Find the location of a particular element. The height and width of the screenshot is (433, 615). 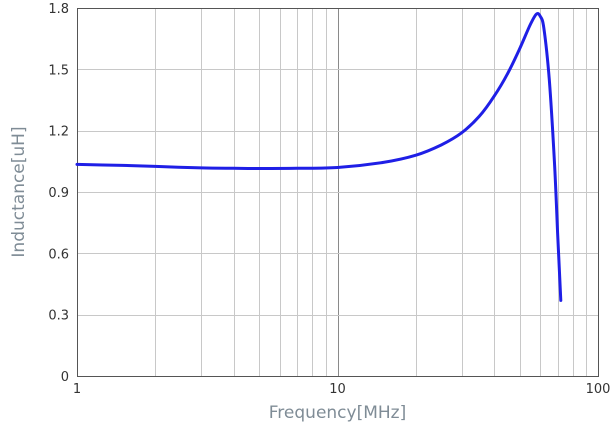

x-tick-label: 1 is located at coordinates (77, 389).